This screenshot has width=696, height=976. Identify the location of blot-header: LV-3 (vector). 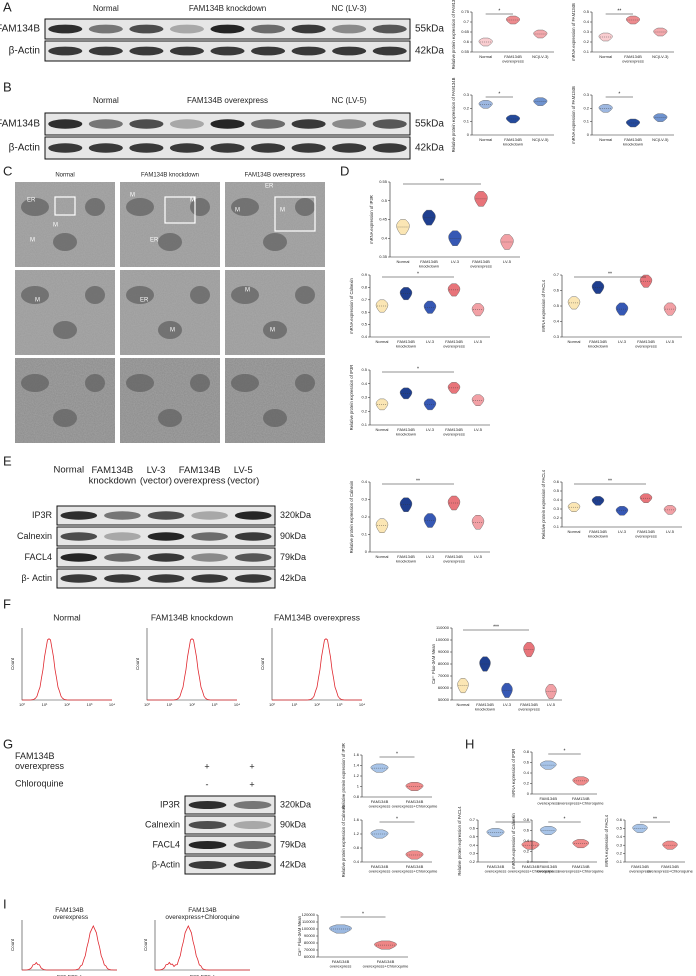
(156, 475).